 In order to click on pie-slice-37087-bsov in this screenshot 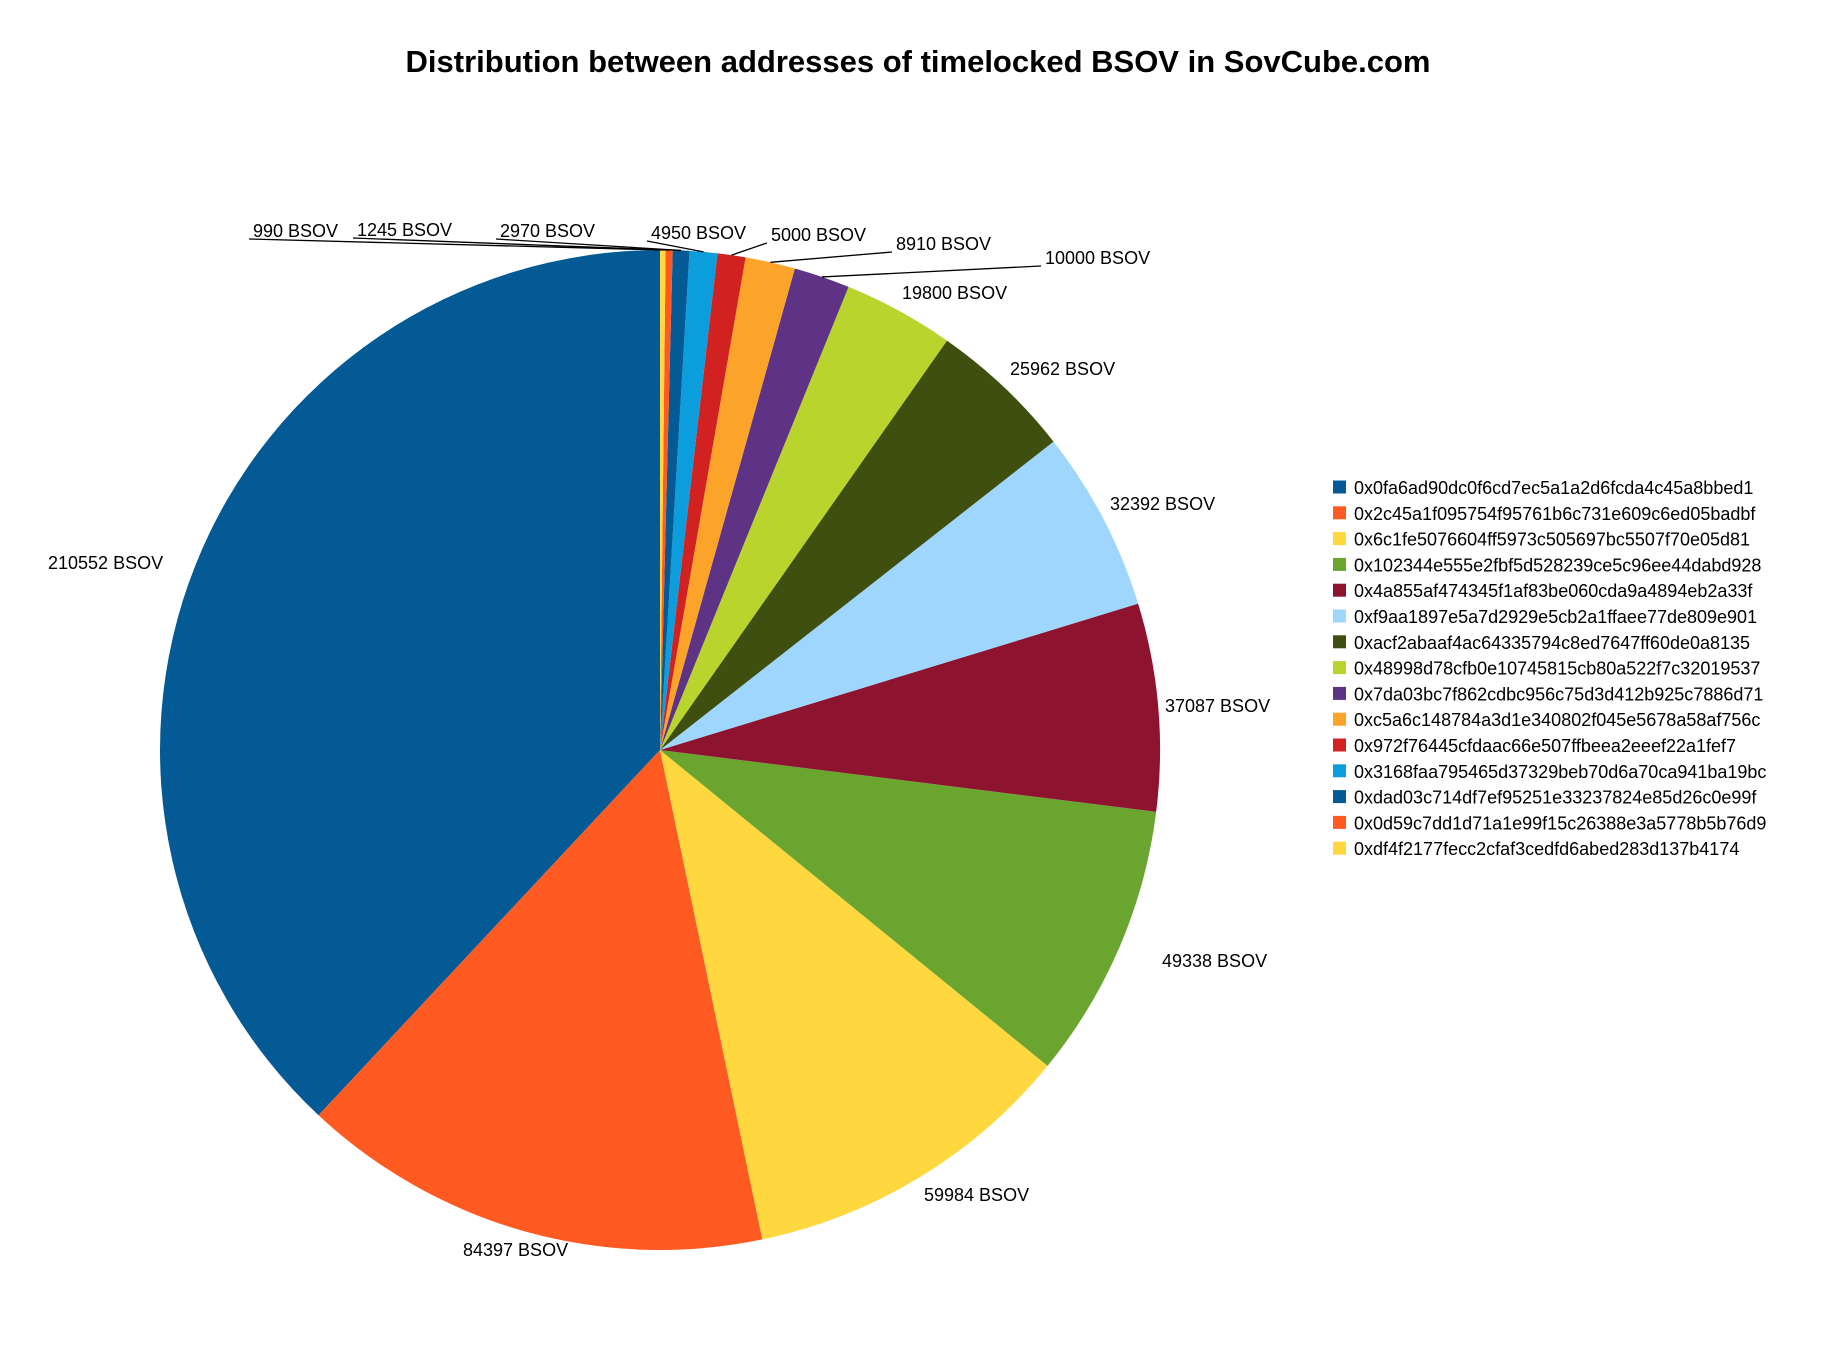, I will do `click(910, 707)`.